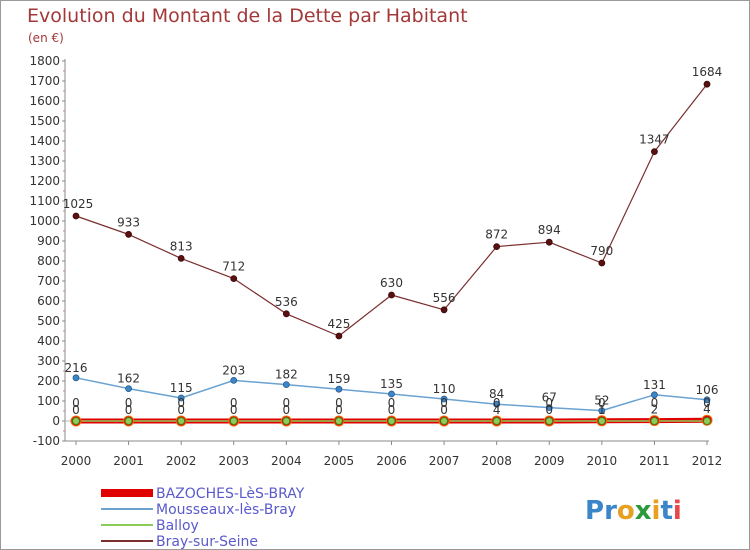  I want to click on y-tick-label: 600, so click(48, 301).